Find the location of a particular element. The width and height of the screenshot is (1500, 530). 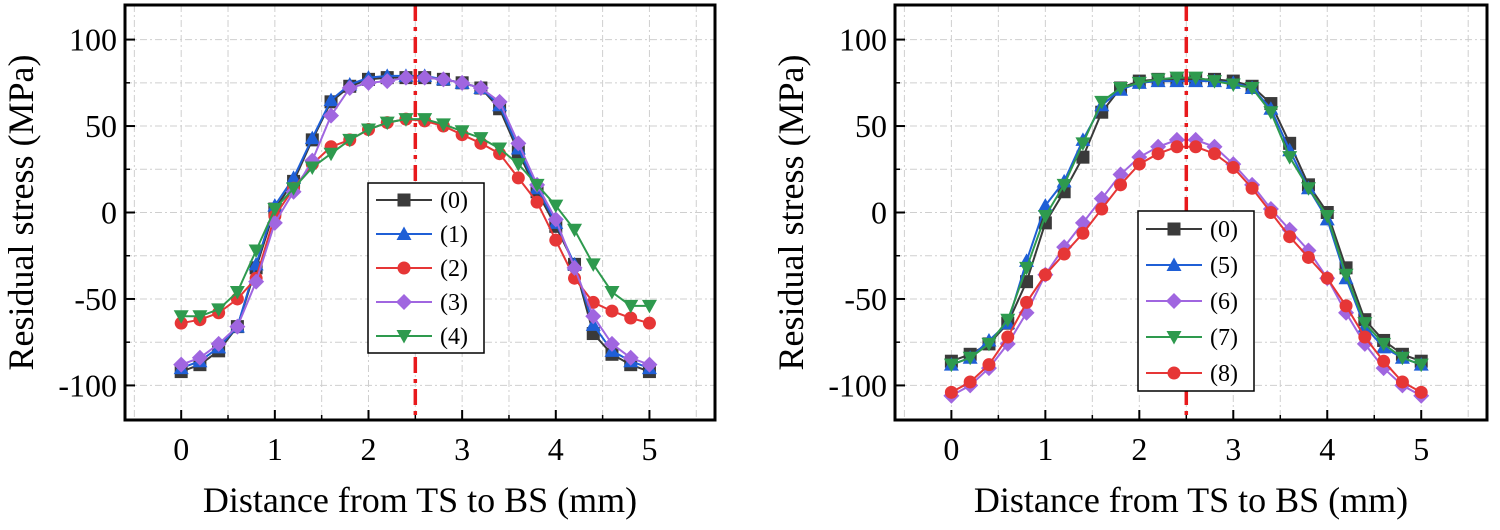

legend-label: (7) is located at coordinates (1224, 338).